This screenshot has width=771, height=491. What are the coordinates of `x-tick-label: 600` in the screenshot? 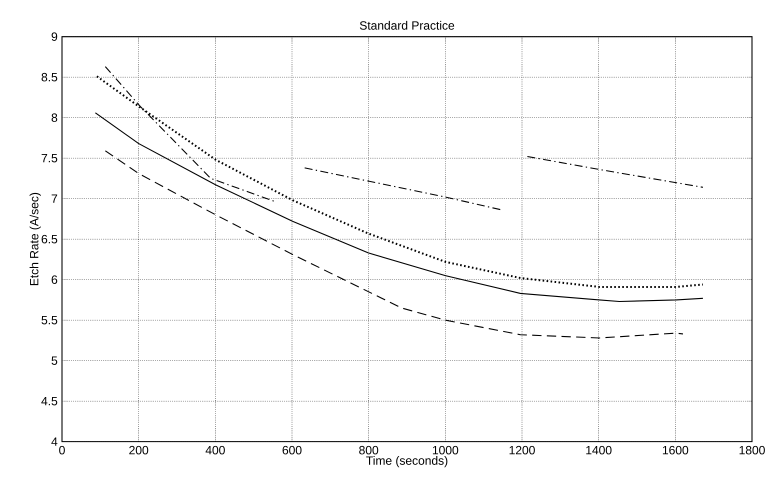 It's located at (292, 450).